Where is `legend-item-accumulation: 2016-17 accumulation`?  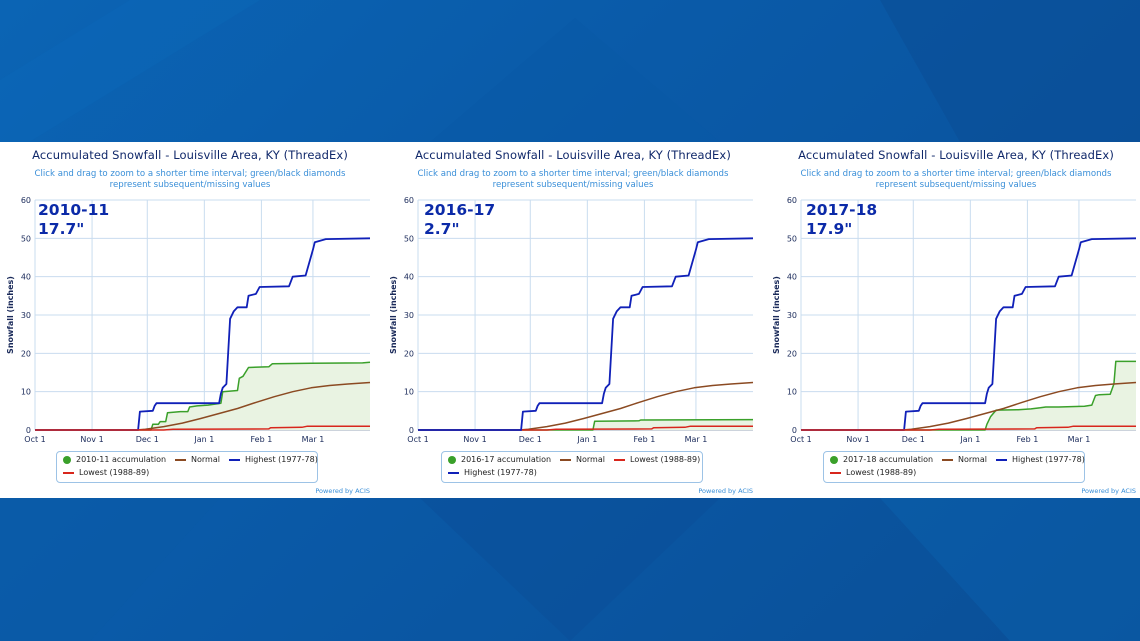 legend-item-accumulation: 2016-17 accumulation is located at coordinates (499, 459).